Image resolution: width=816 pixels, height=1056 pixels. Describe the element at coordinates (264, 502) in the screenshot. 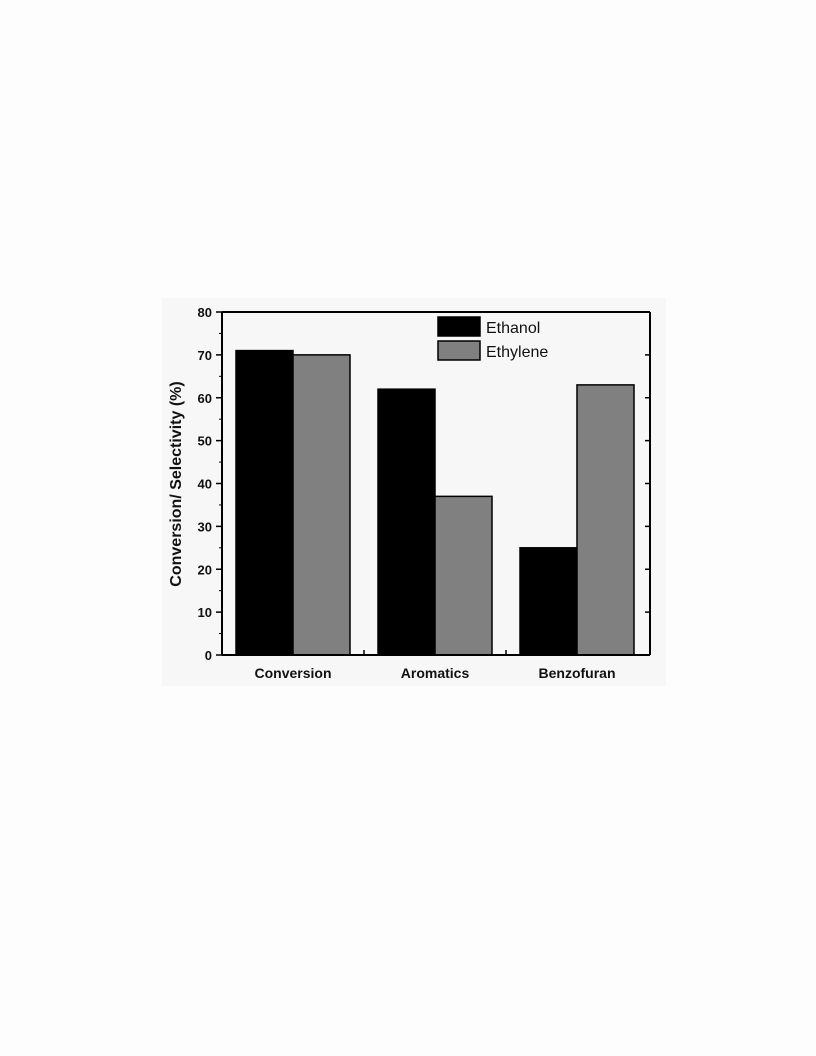

I see `bar-ethanol-conversion` at that location.